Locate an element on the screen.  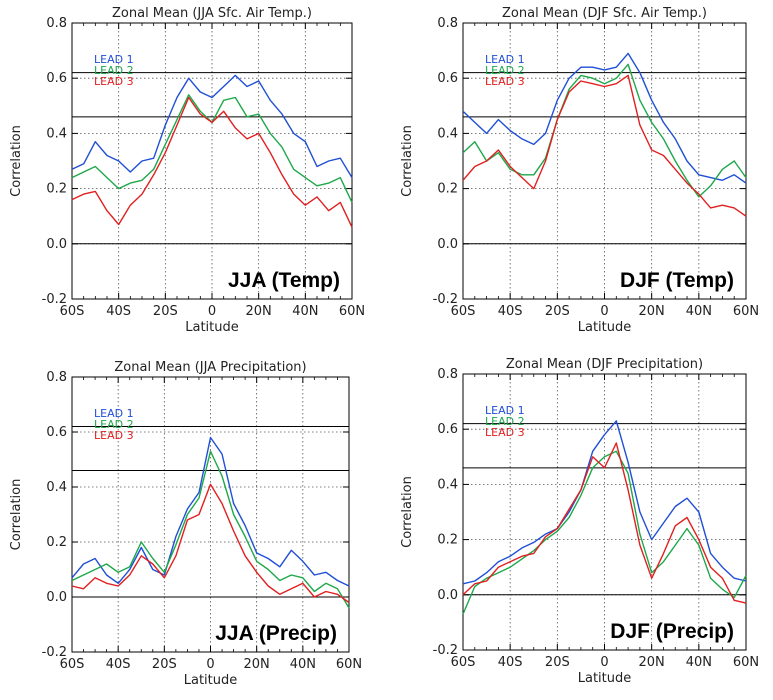
corner-label: DJF (Temp) is located at coordinates (677, 280).